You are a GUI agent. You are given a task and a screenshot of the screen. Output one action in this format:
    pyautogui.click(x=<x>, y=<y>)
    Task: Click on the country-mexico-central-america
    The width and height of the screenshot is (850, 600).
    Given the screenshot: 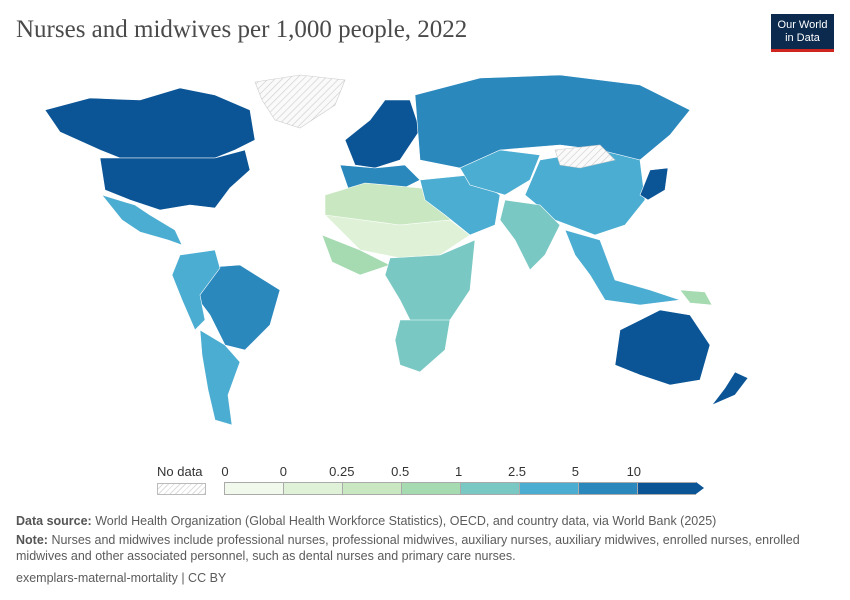 What is the action you would take?
    pyautogui.click(x=142, y=220)
    